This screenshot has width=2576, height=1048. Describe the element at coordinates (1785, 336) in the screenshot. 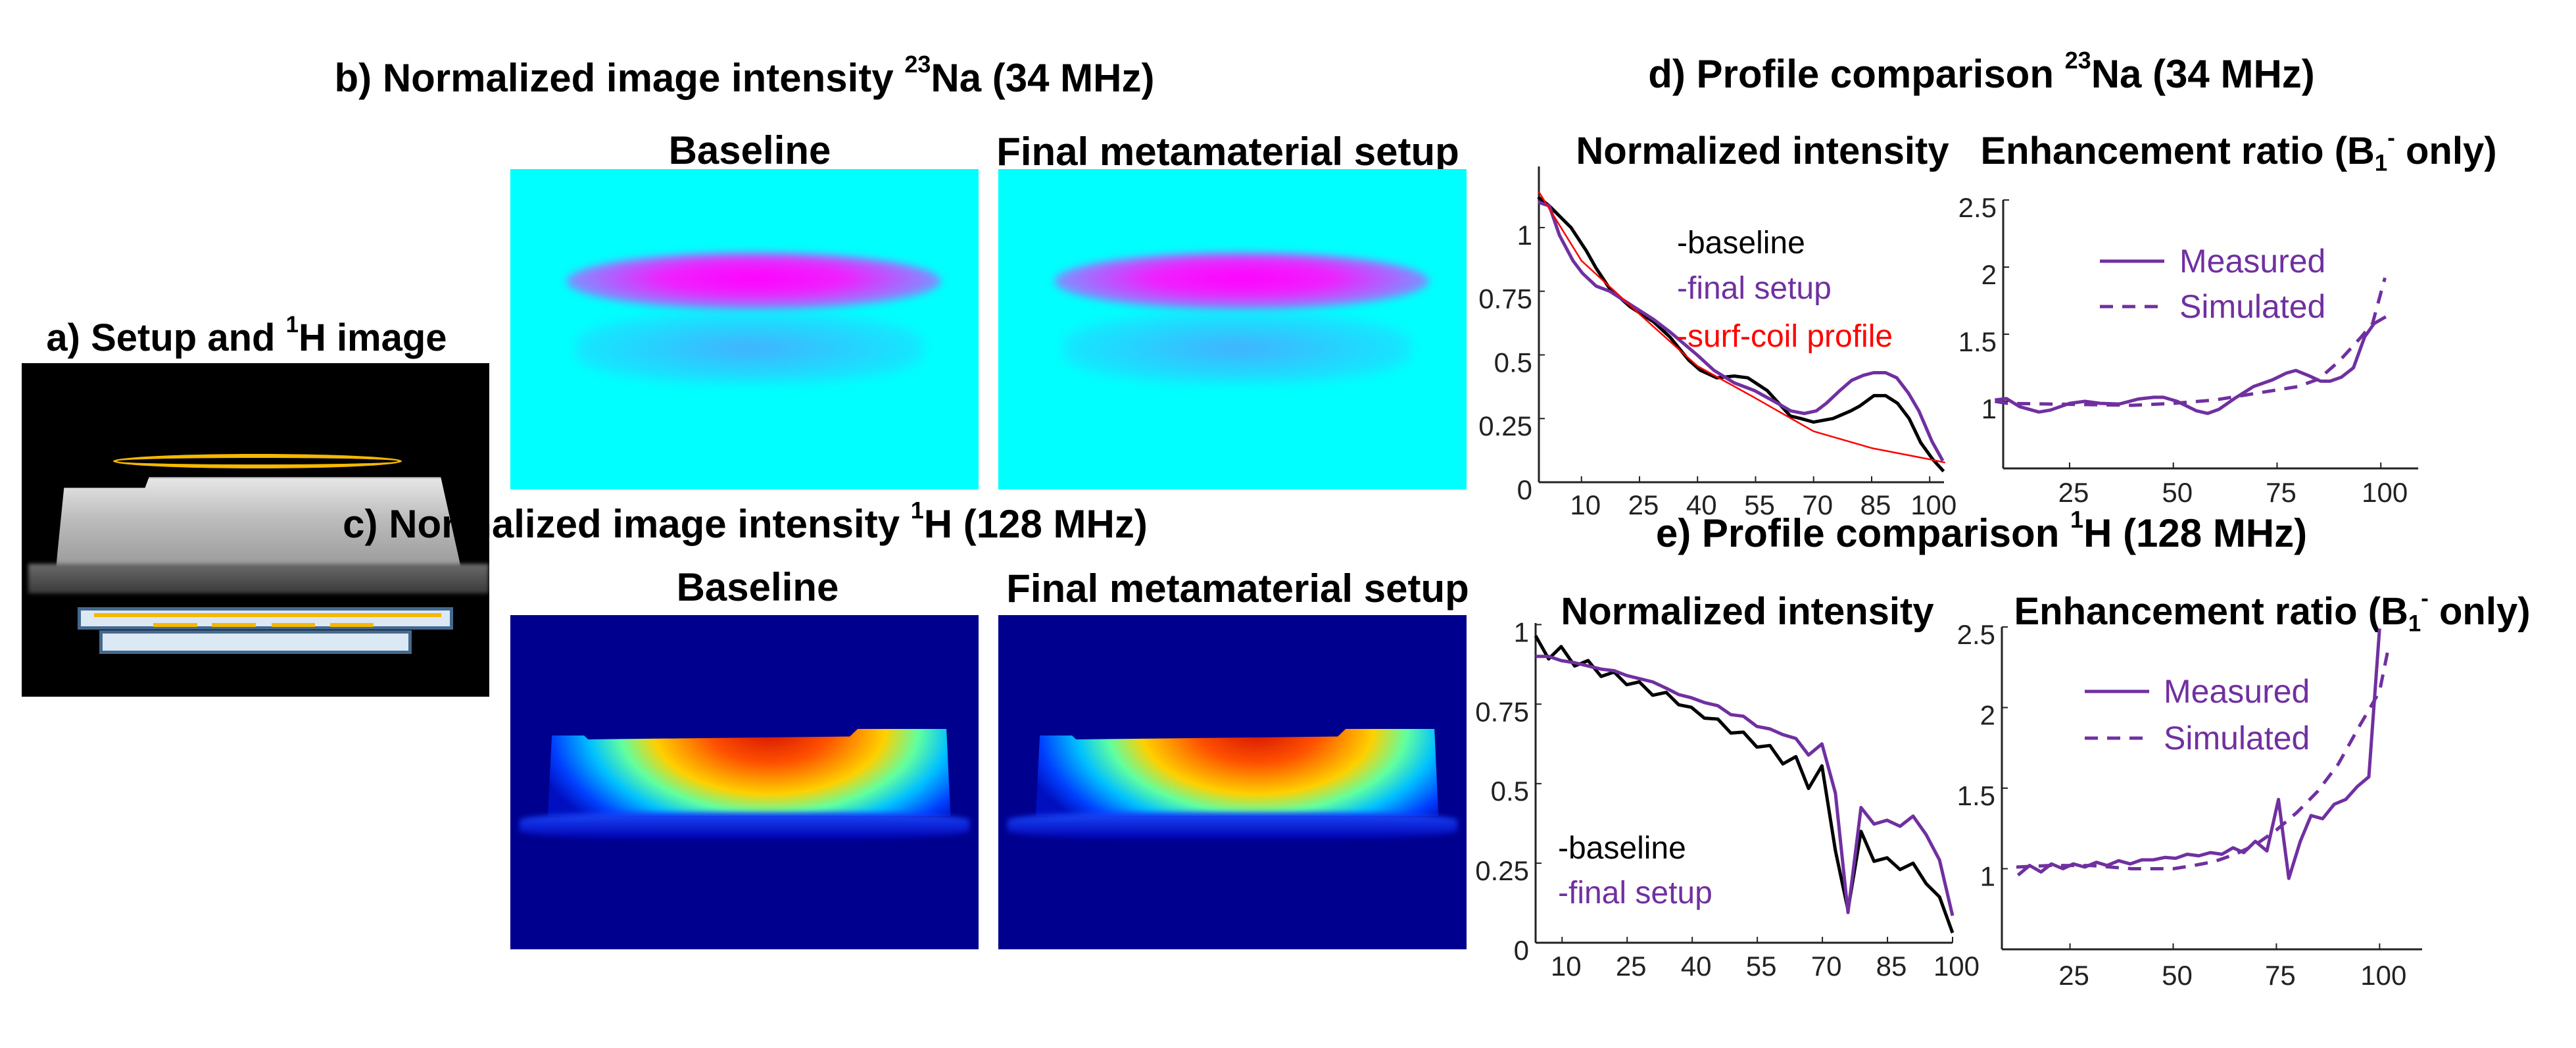

I see `legend-label: -surf-coil profile` at that location.